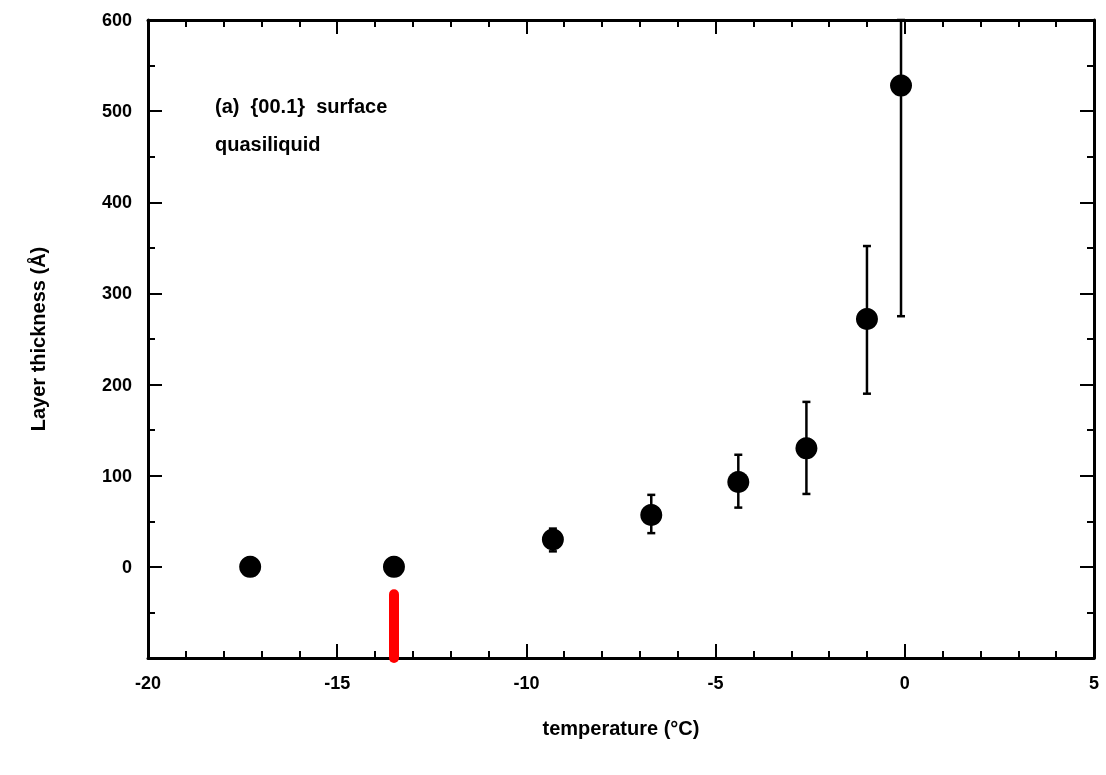 This screenshot has width=1106, height=775. I want to click on x-axis-title: temperature (°C), so click(621, 728).